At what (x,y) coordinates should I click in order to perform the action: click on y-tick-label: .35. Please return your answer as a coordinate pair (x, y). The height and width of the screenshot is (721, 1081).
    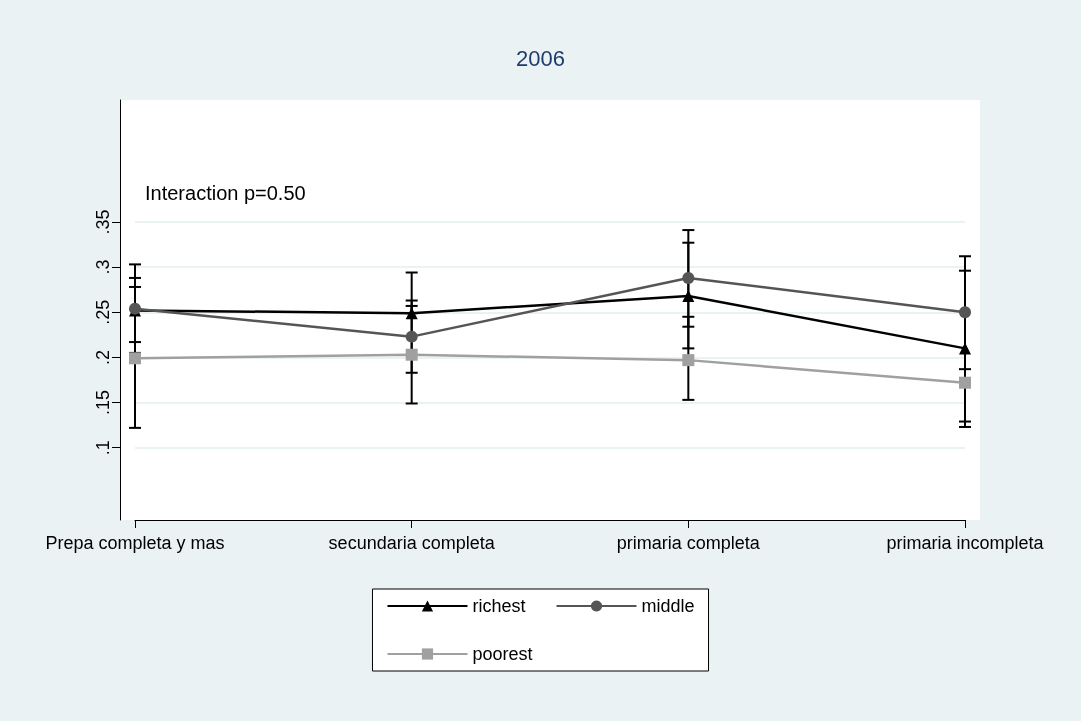
    Looking at the image, I should click on (103, 222).